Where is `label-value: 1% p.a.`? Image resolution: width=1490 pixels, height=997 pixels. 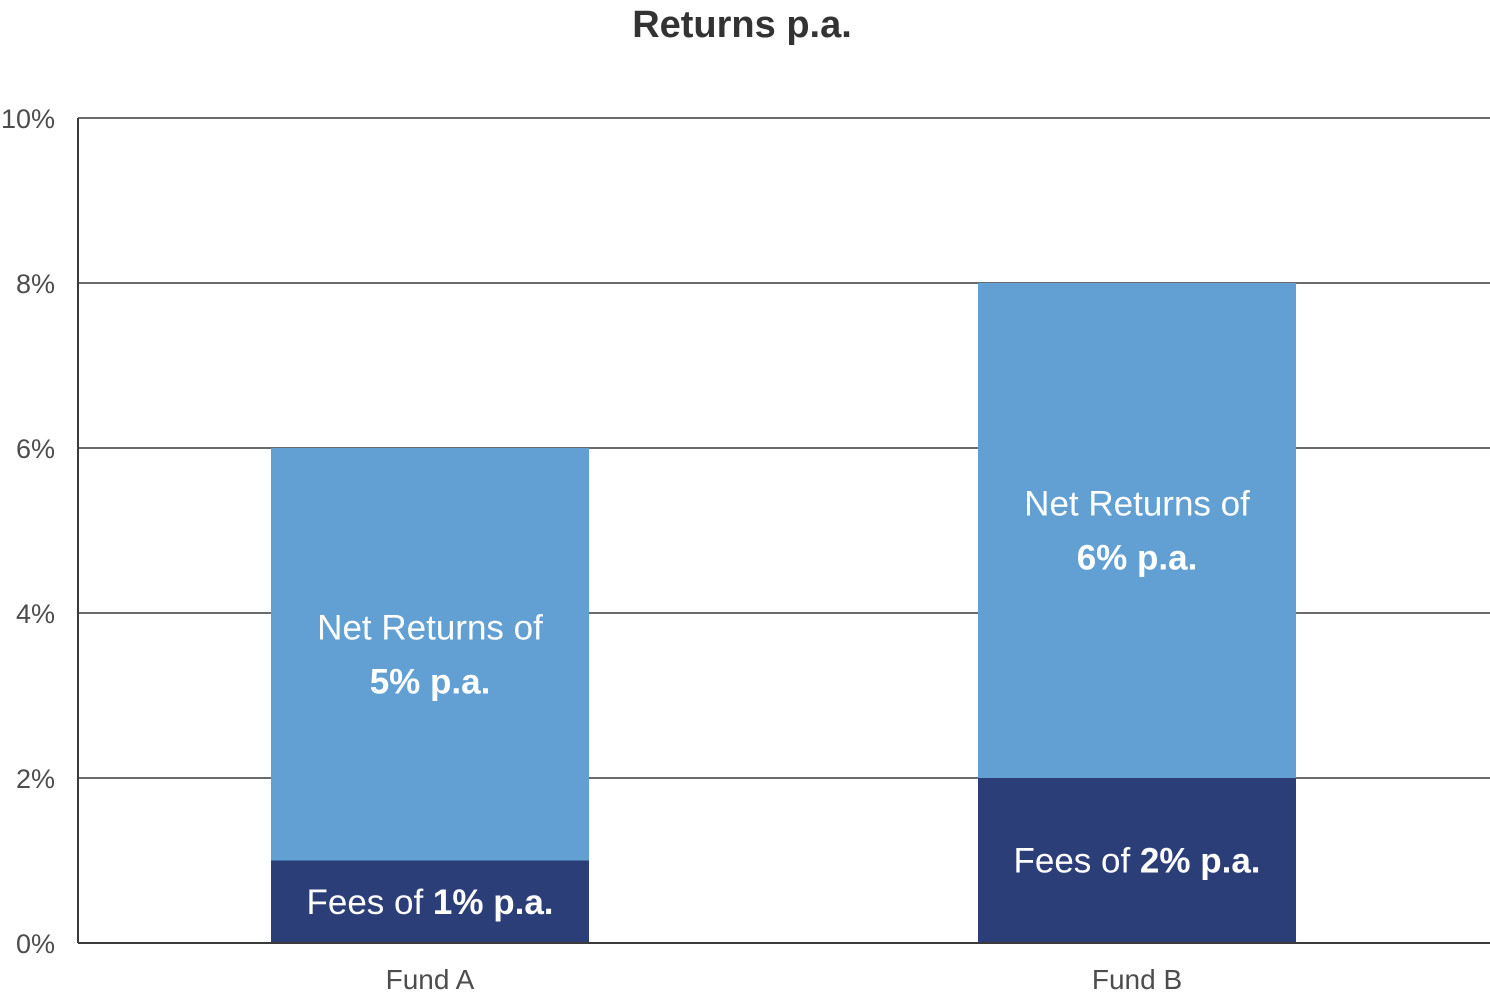
label-value: 1% p.a. is located at coordinates (493, 902).